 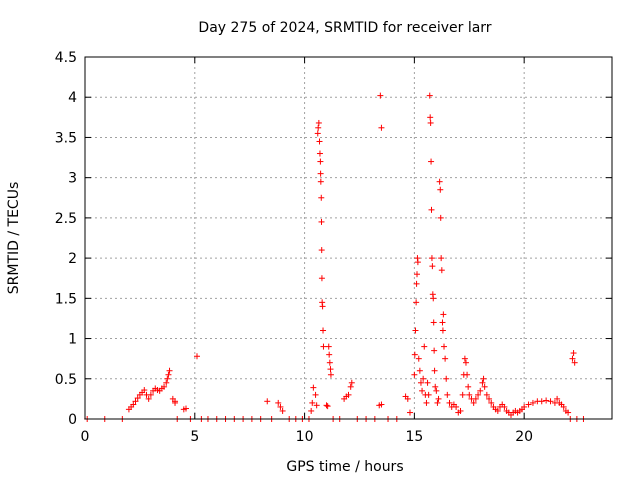 I want to click on x-tick-label: 20, so click(x=524, y=437).